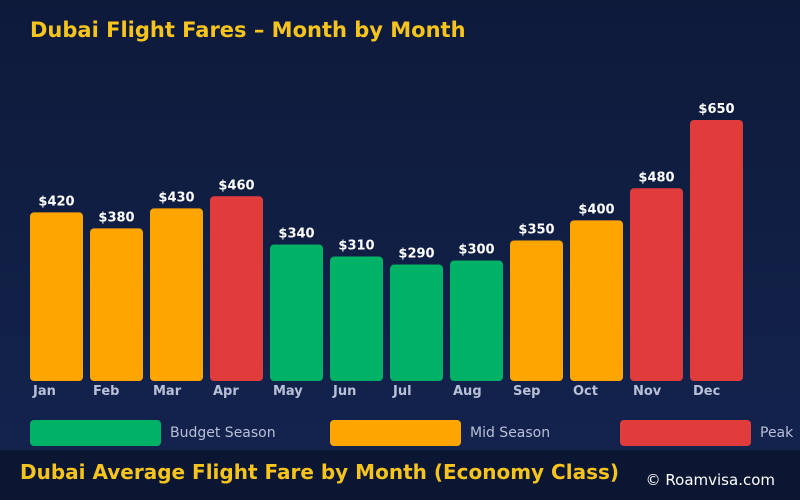 The width and height of the screenshot is (800, 500). What do you see at coordinates (356, 246) in the screenshot?
I see `value-label-jun: $310` at bounding box center [356, 246].